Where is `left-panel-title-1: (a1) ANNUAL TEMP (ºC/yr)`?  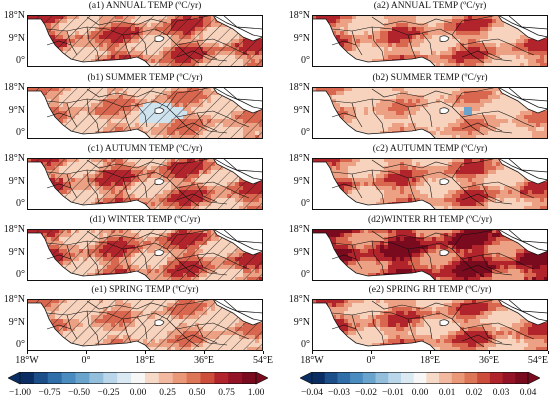 left-panel-title-1: (a1) ANNUAL TEMP (ºC/yr) is located at coordinates (145, 6).